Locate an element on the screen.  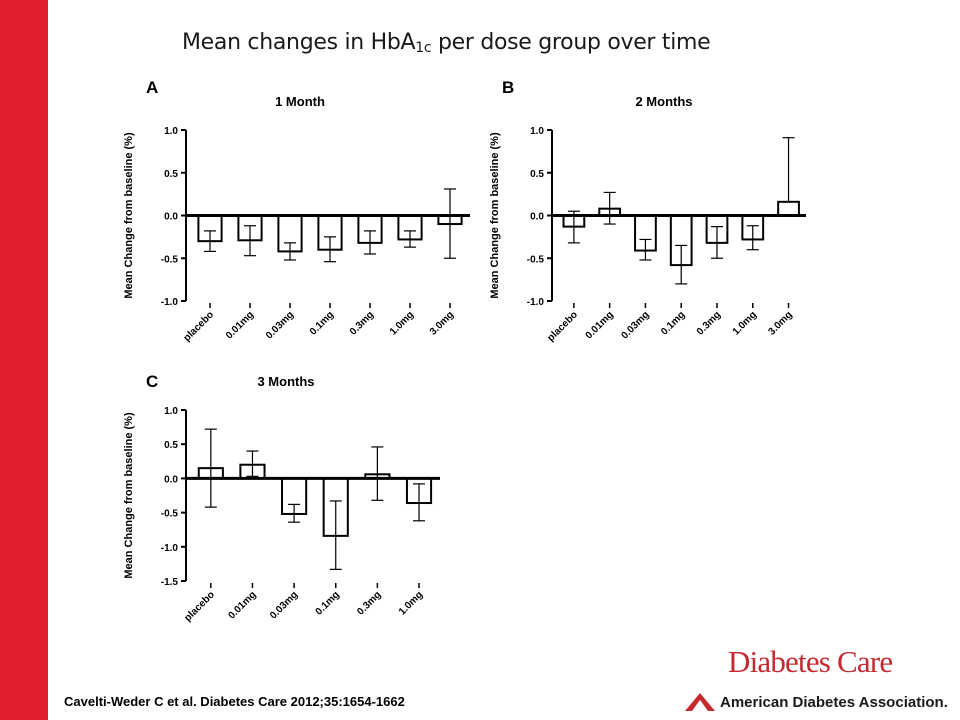
chart-title: 3 Months is located at coordinates (285, 381).